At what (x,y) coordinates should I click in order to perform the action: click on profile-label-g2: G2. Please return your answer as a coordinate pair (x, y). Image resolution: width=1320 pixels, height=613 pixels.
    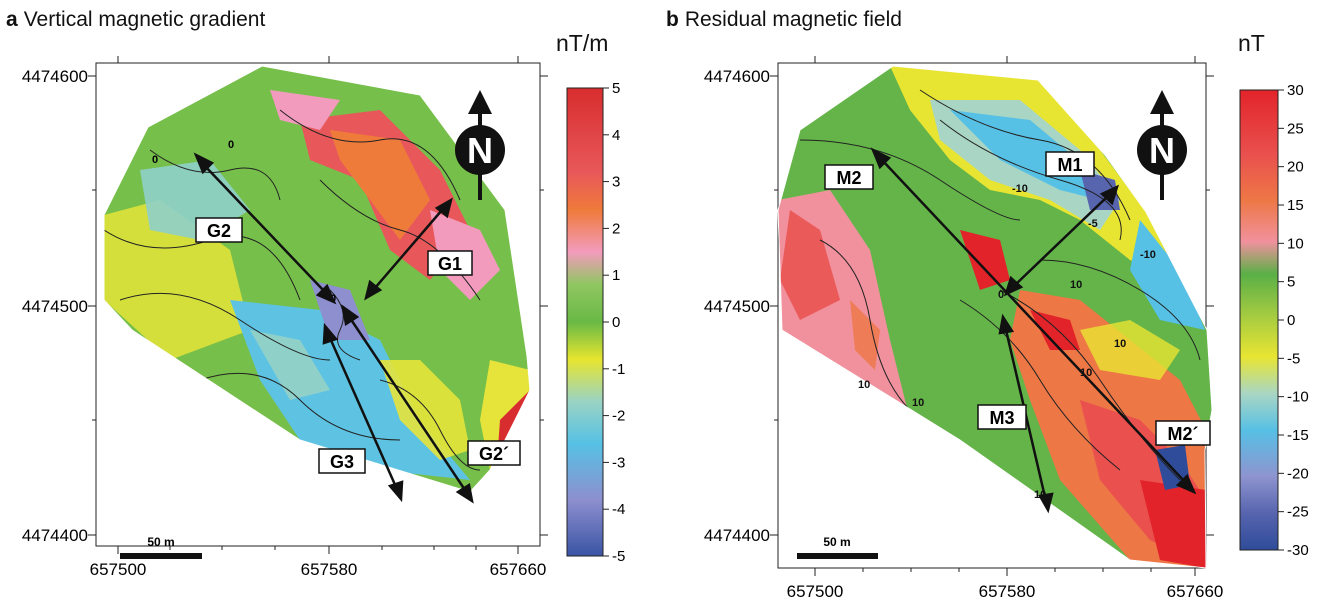
    Looking at the image, I should click on (219, 231).